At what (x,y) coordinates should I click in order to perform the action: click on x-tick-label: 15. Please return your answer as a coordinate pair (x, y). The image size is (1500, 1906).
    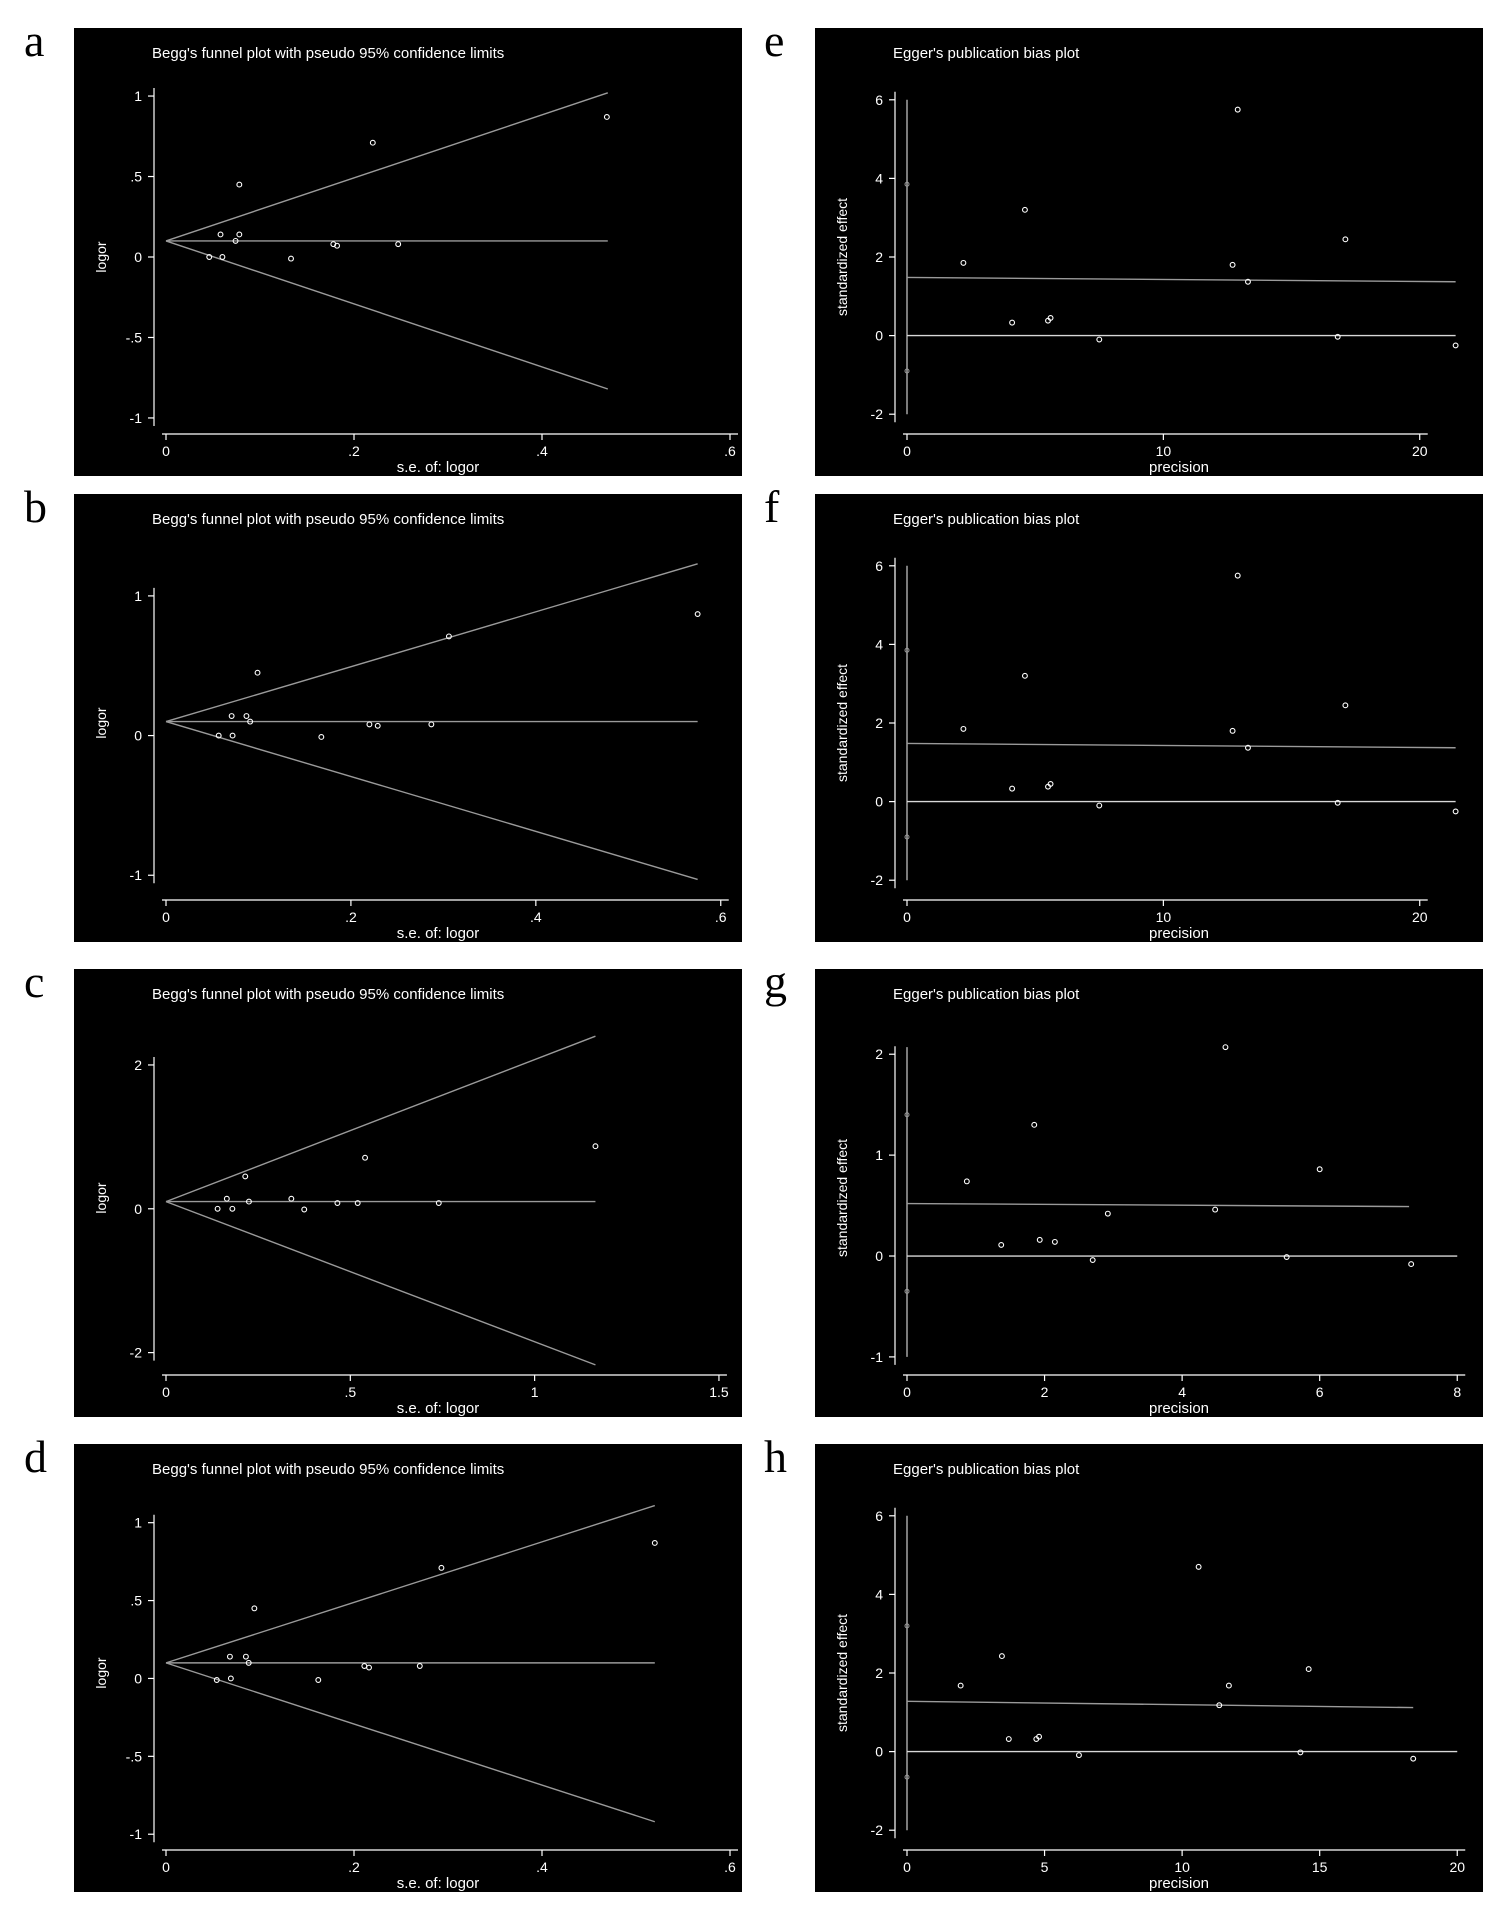
    Looking at the image, I should click on (1320, 1867).